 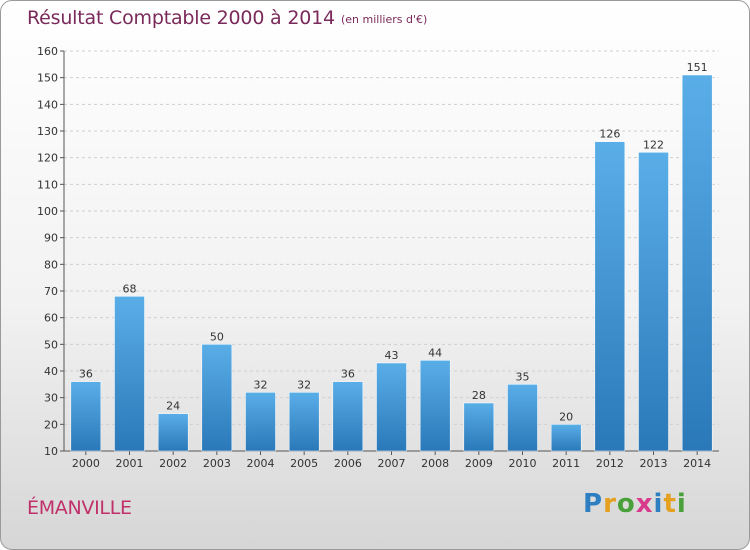 I want to click on y-tick-label: 160, so click(x=47, y=51).